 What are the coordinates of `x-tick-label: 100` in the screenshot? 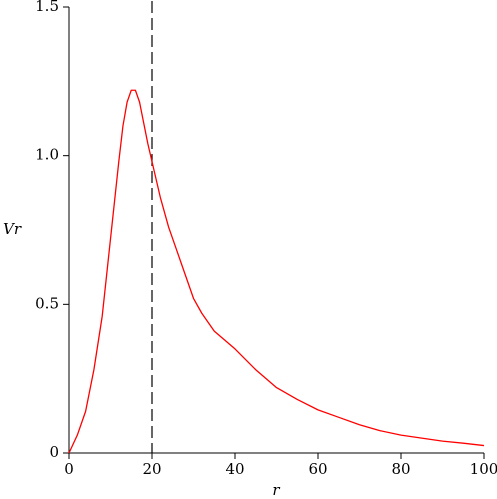 It's located at (483, 469).